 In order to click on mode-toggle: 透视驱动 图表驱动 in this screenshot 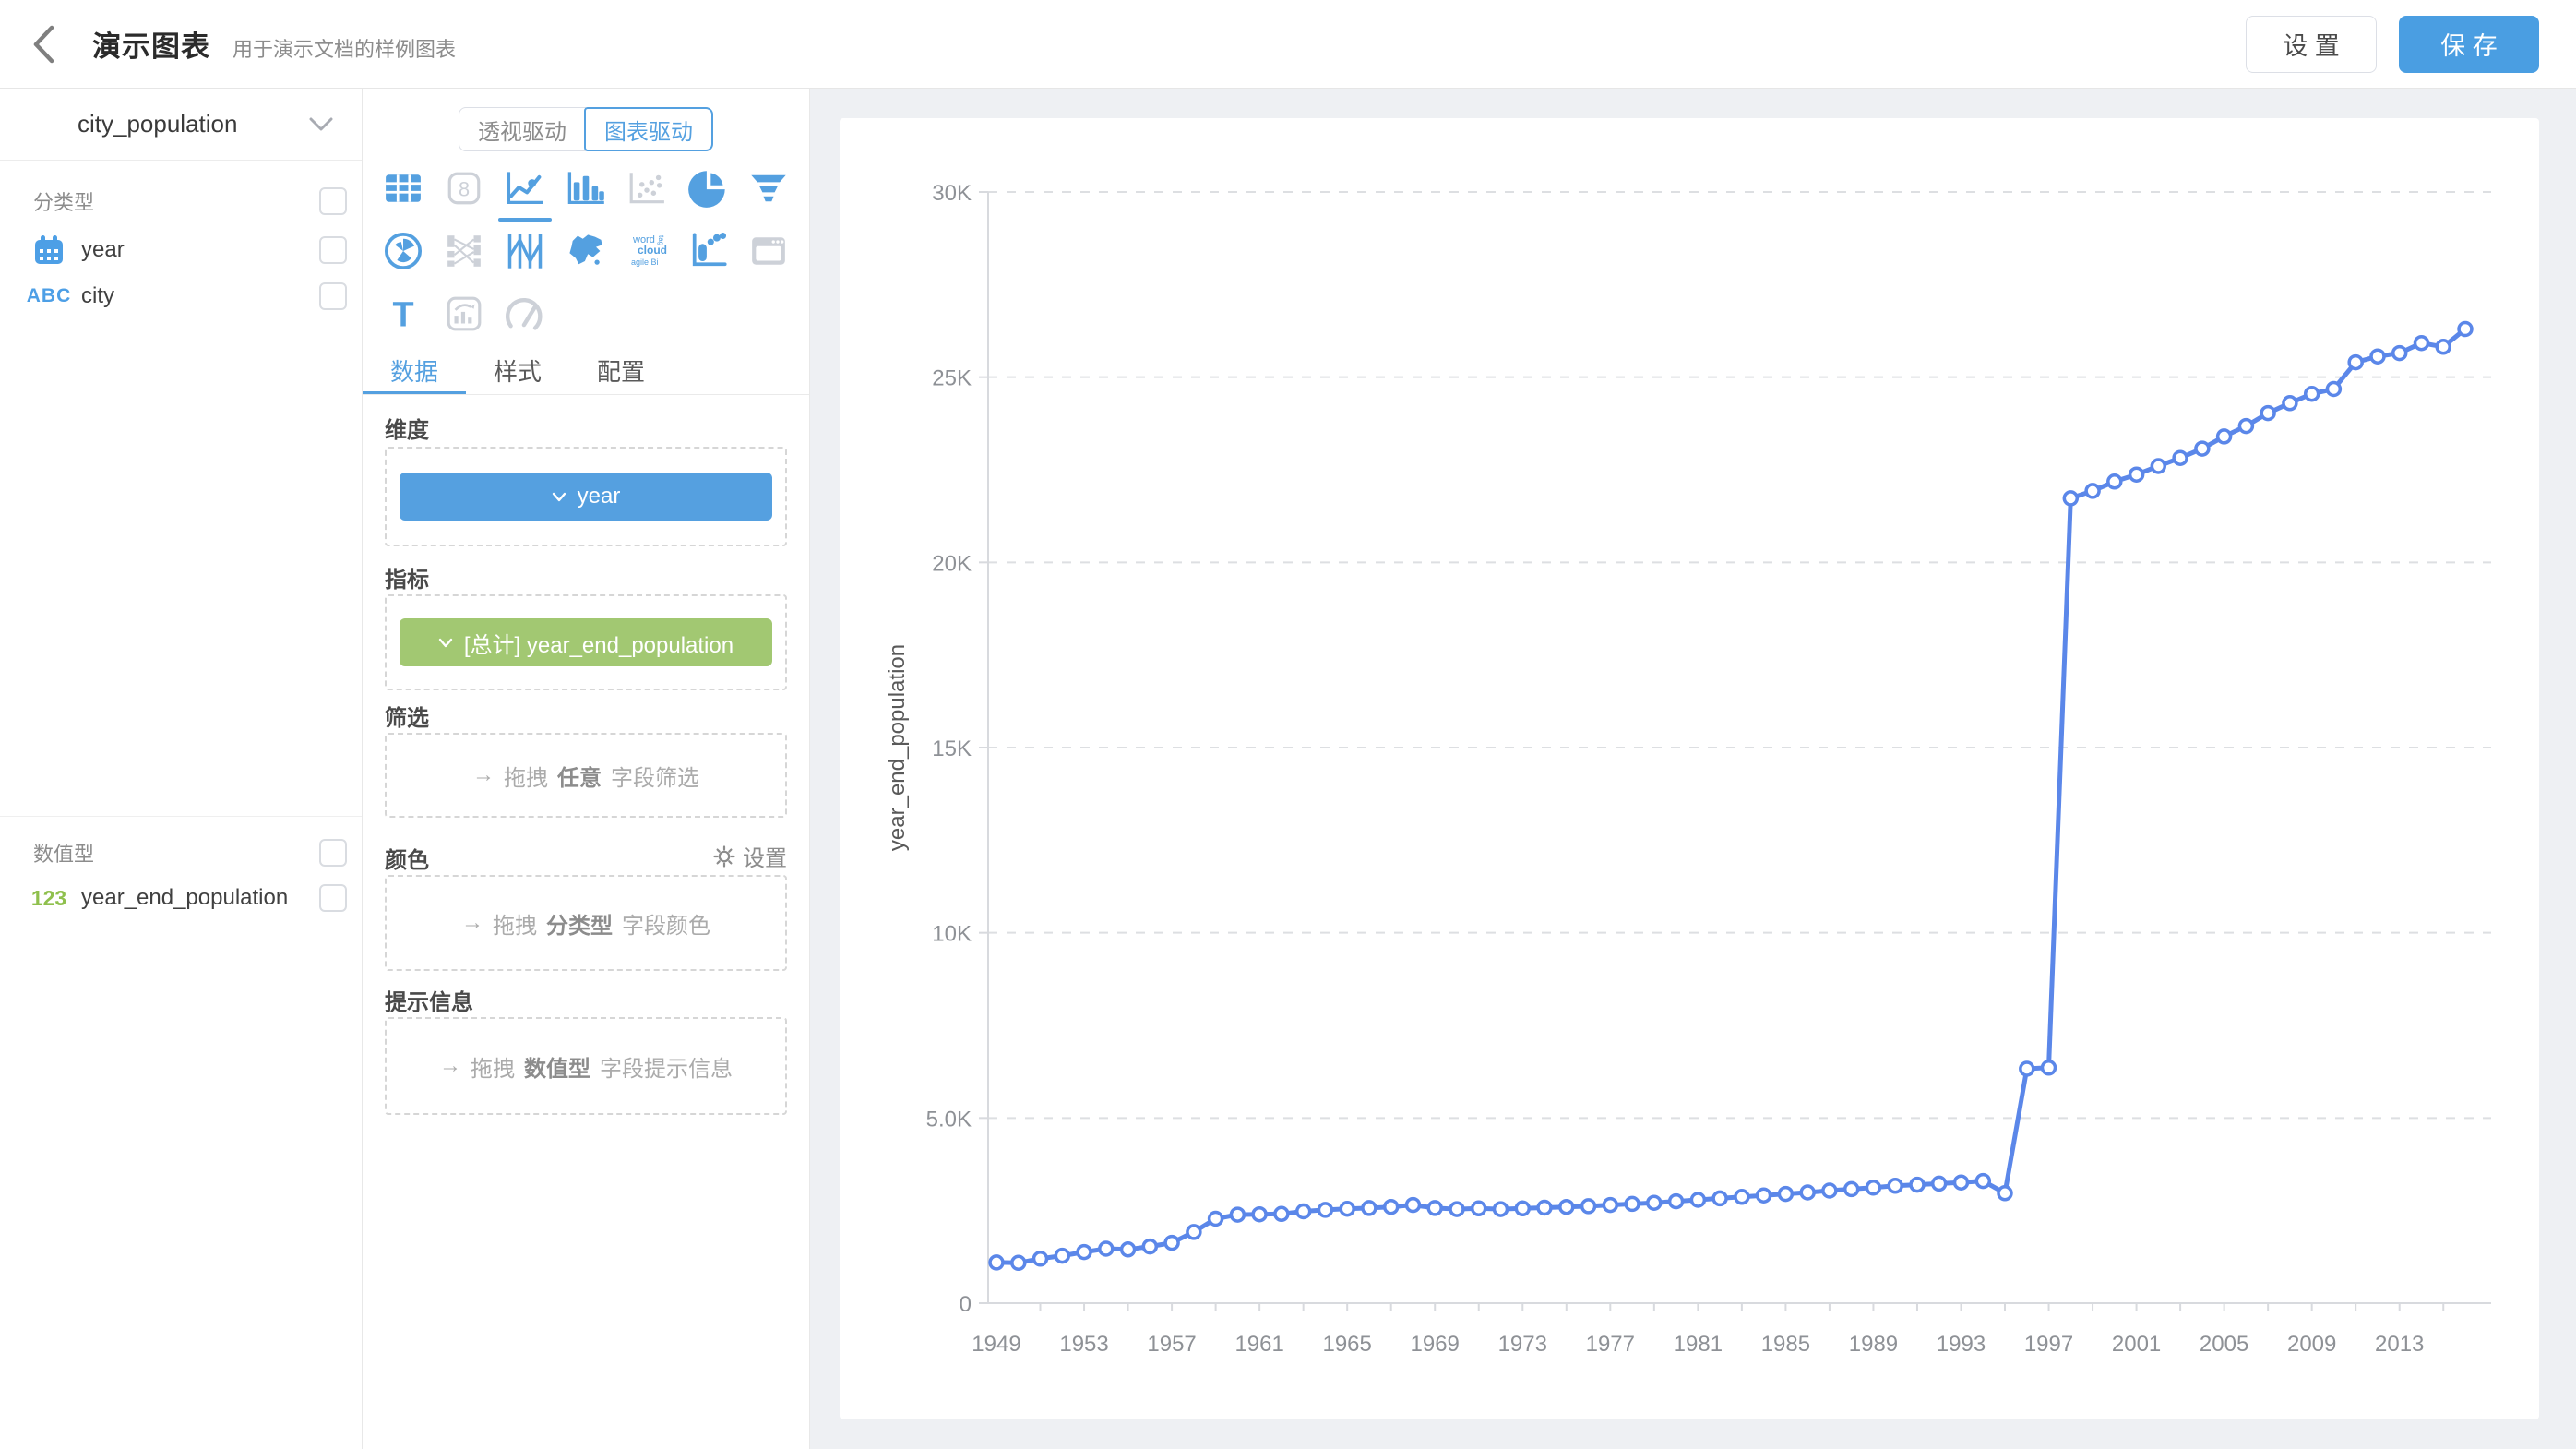, I will do `click(586, 129)`.